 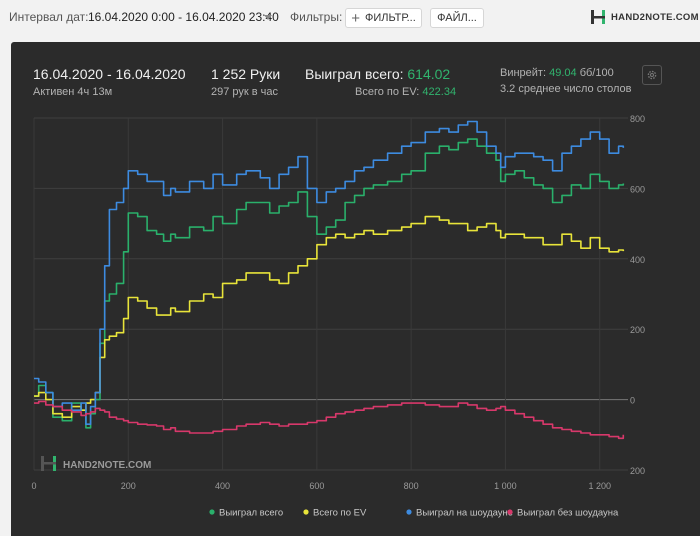 What do you see at coordinates (598, 17) in the screenshot?
I see `hand2note-logo-icon` at bounding box center [598, 17].